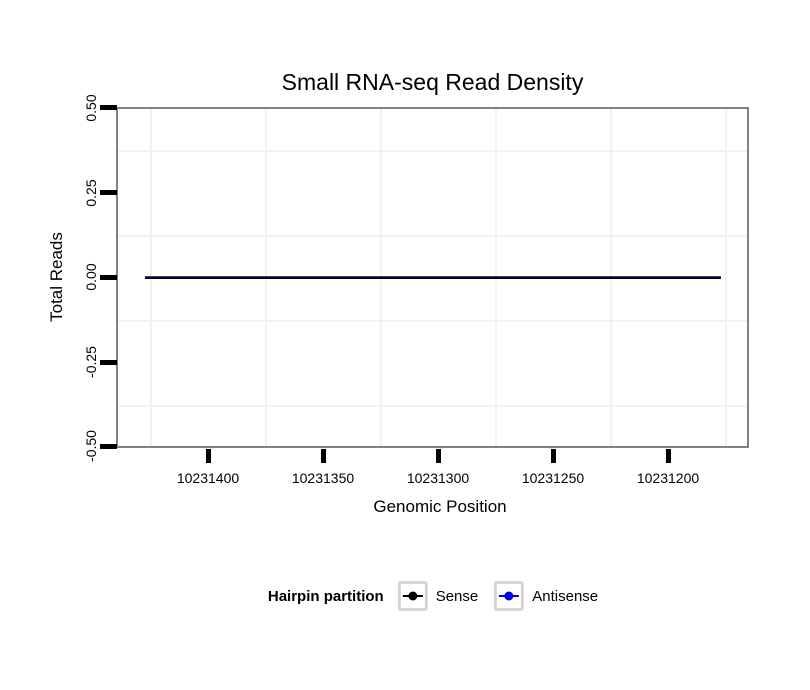 This screenshot has height=690, width=810. I want to click on minor-gridline-vertical, so click(726, 277).